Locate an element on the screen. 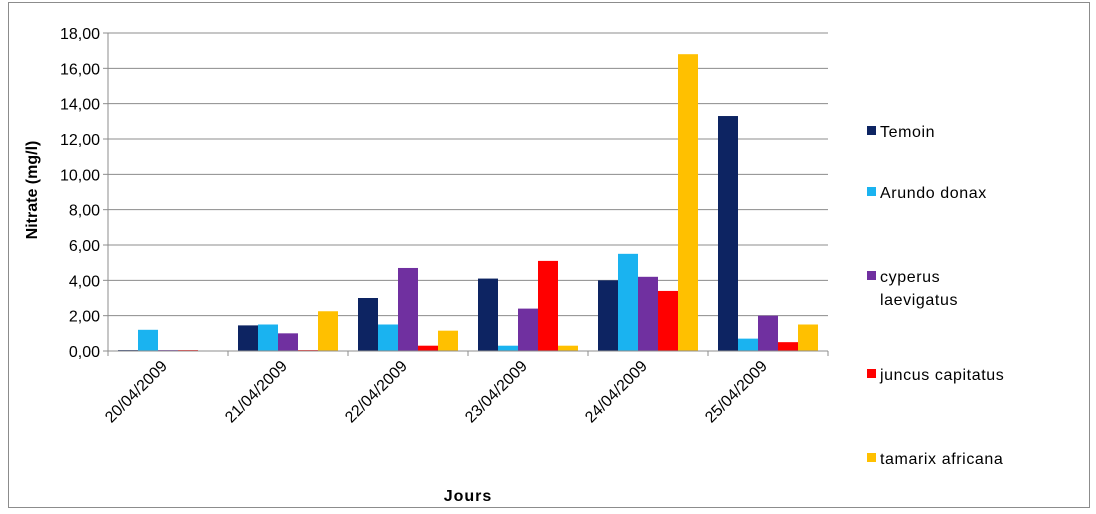 Image resolution: width=1096 pixels, height=514 pixels. y-tick-label: 10,00 is located at coordinates (80, 175).